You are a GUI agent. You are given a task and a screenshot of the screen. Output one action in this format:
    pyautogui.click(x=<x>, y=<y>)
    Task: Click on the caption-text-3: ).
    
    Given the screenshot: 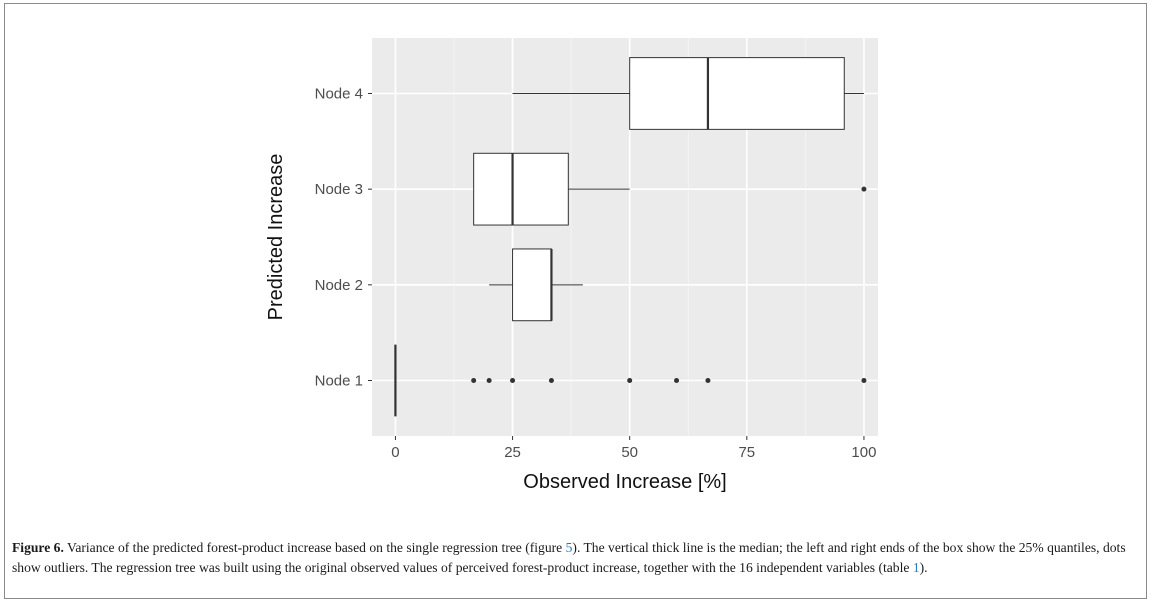 What is the action you would take?
    pyautogui.click(x=923, y=567)
    